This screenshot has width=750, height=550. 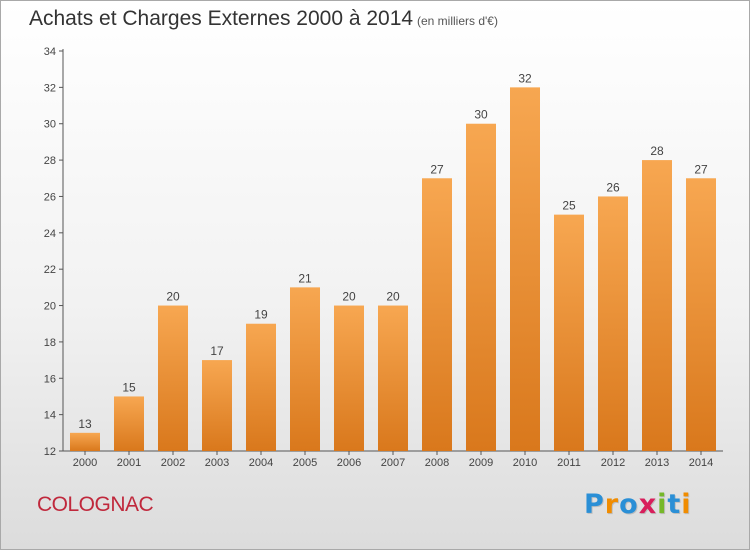 What do you see at coordinates (525, 463) in the screenshot?
I see `x-tick-label: 2010` at bounding box center [525, 463].